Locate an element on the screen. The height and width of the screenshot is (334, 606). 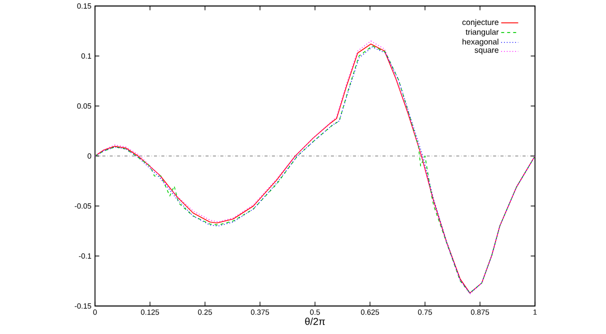
x-axis-title: θ/2π is located at coordinates (315, 321).